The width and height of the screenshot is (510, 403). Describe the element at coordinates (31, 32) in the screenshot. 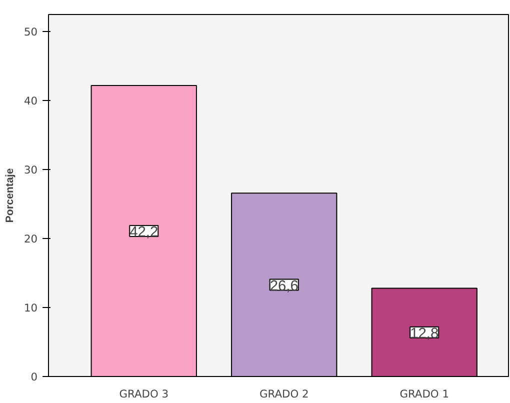

I see `y-tick-label: 50` at that location.